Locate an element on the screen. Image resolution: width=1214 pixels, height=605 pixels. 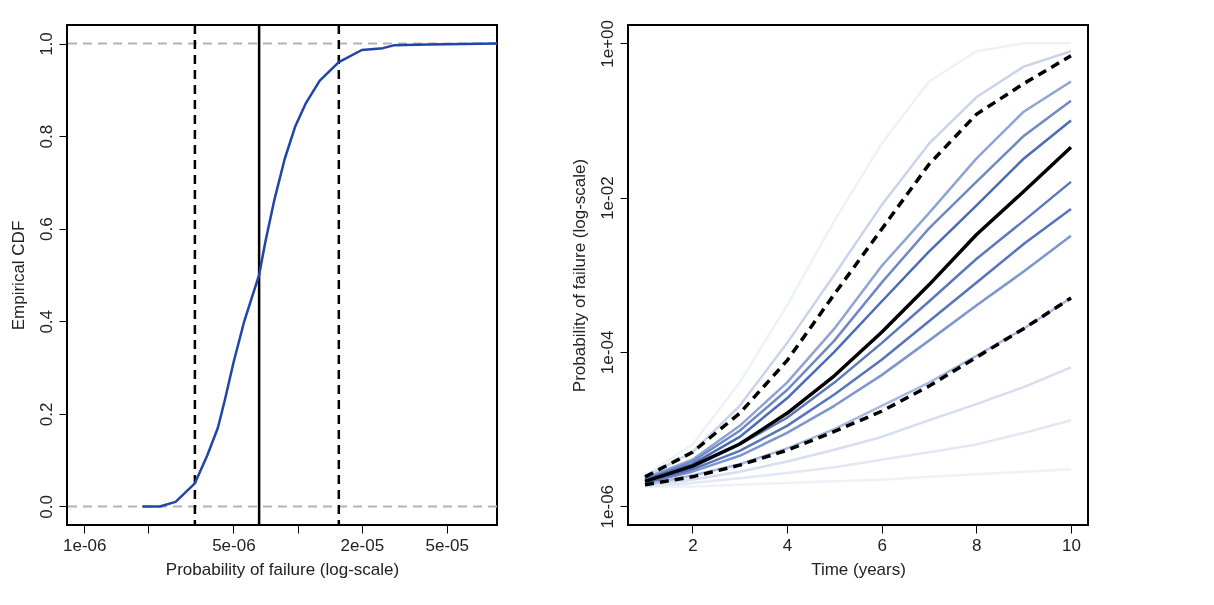
x-tick-label: 5e-05 is located at coordinates (447, 545).